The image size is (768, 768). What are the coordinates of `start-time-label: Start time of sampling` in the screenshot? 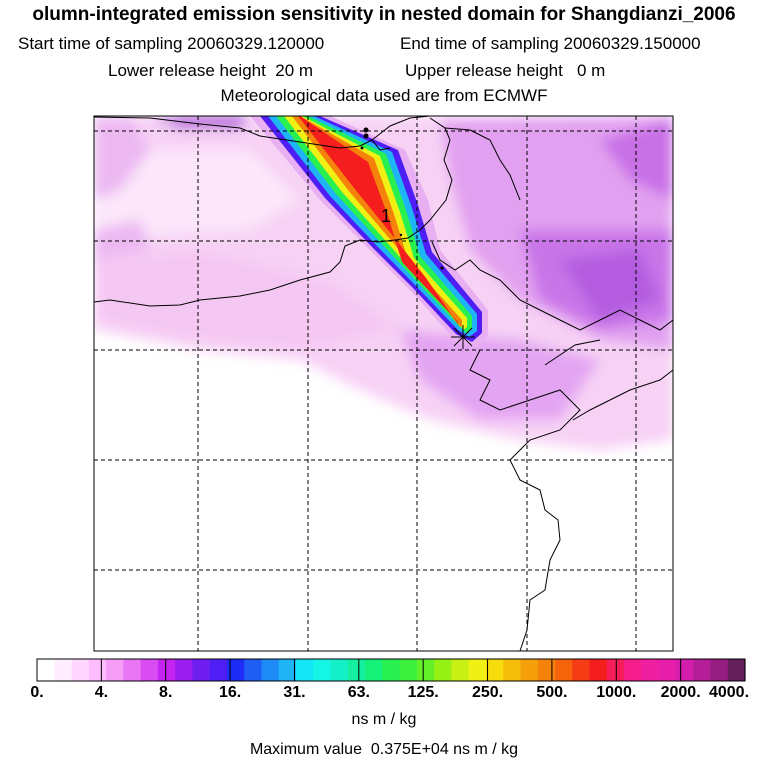 It's located at (100, 43).